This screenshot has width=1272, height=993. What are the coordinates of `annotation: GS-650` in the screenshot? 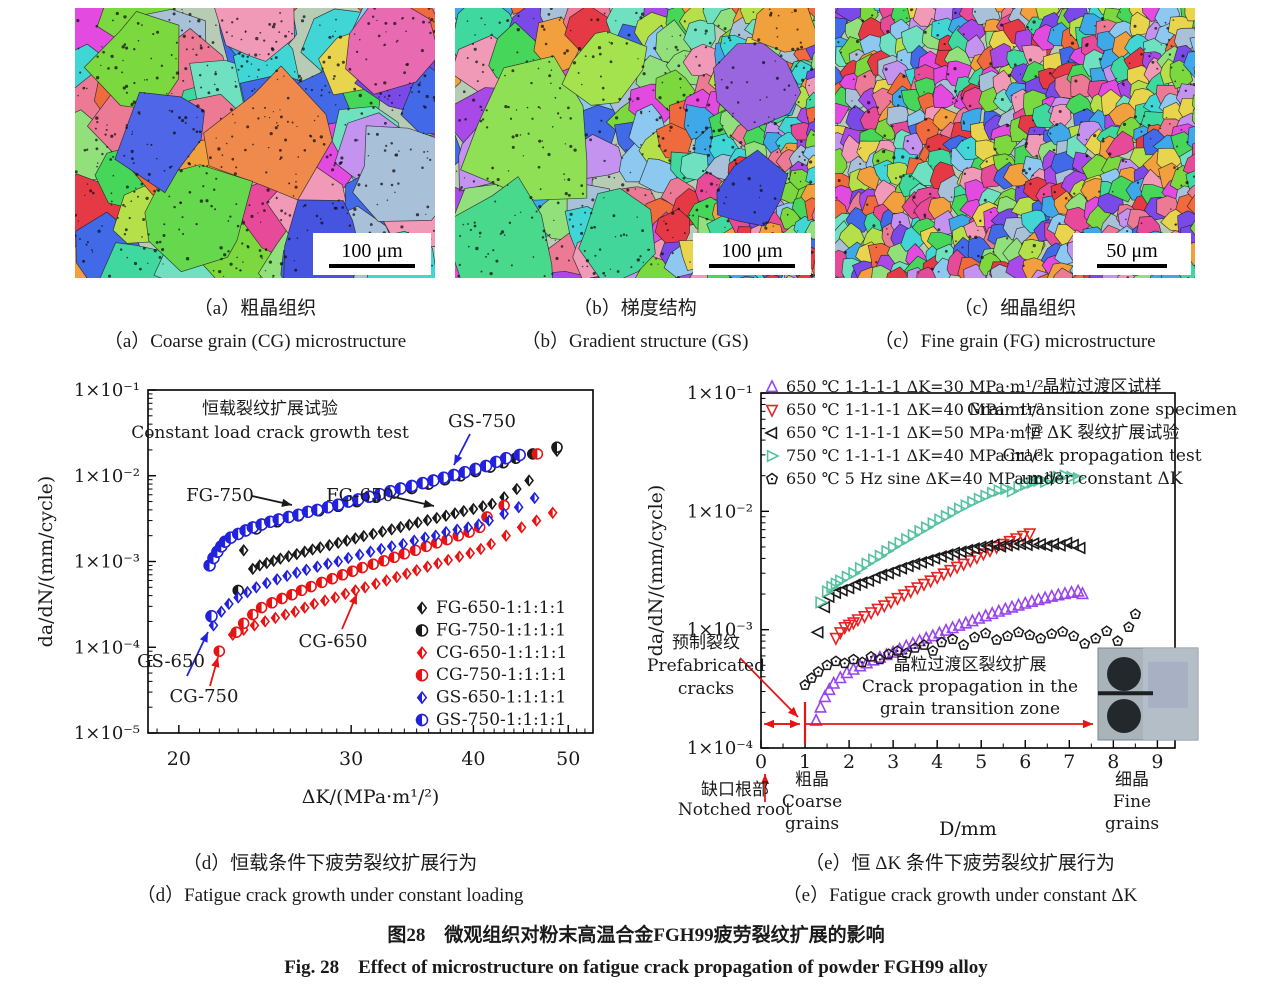 It's located at (171, 661).